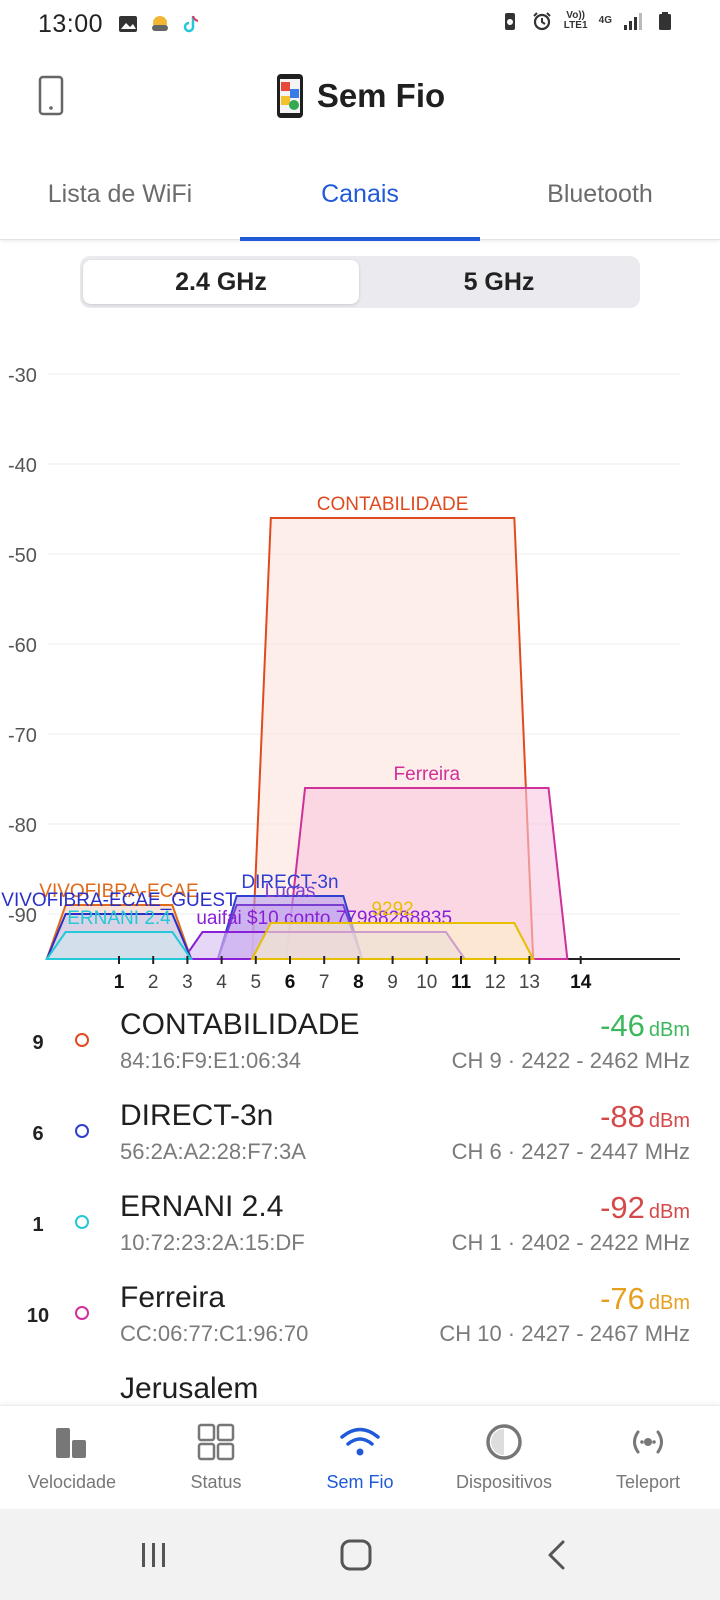 Image resolution: width=720 pixels, height=1600 pixels. What do you see at coordinates (240, 1024) in the screenshot?
I see `network-ssid: CONTABILIDADE` at bounding box center [240, 1024].